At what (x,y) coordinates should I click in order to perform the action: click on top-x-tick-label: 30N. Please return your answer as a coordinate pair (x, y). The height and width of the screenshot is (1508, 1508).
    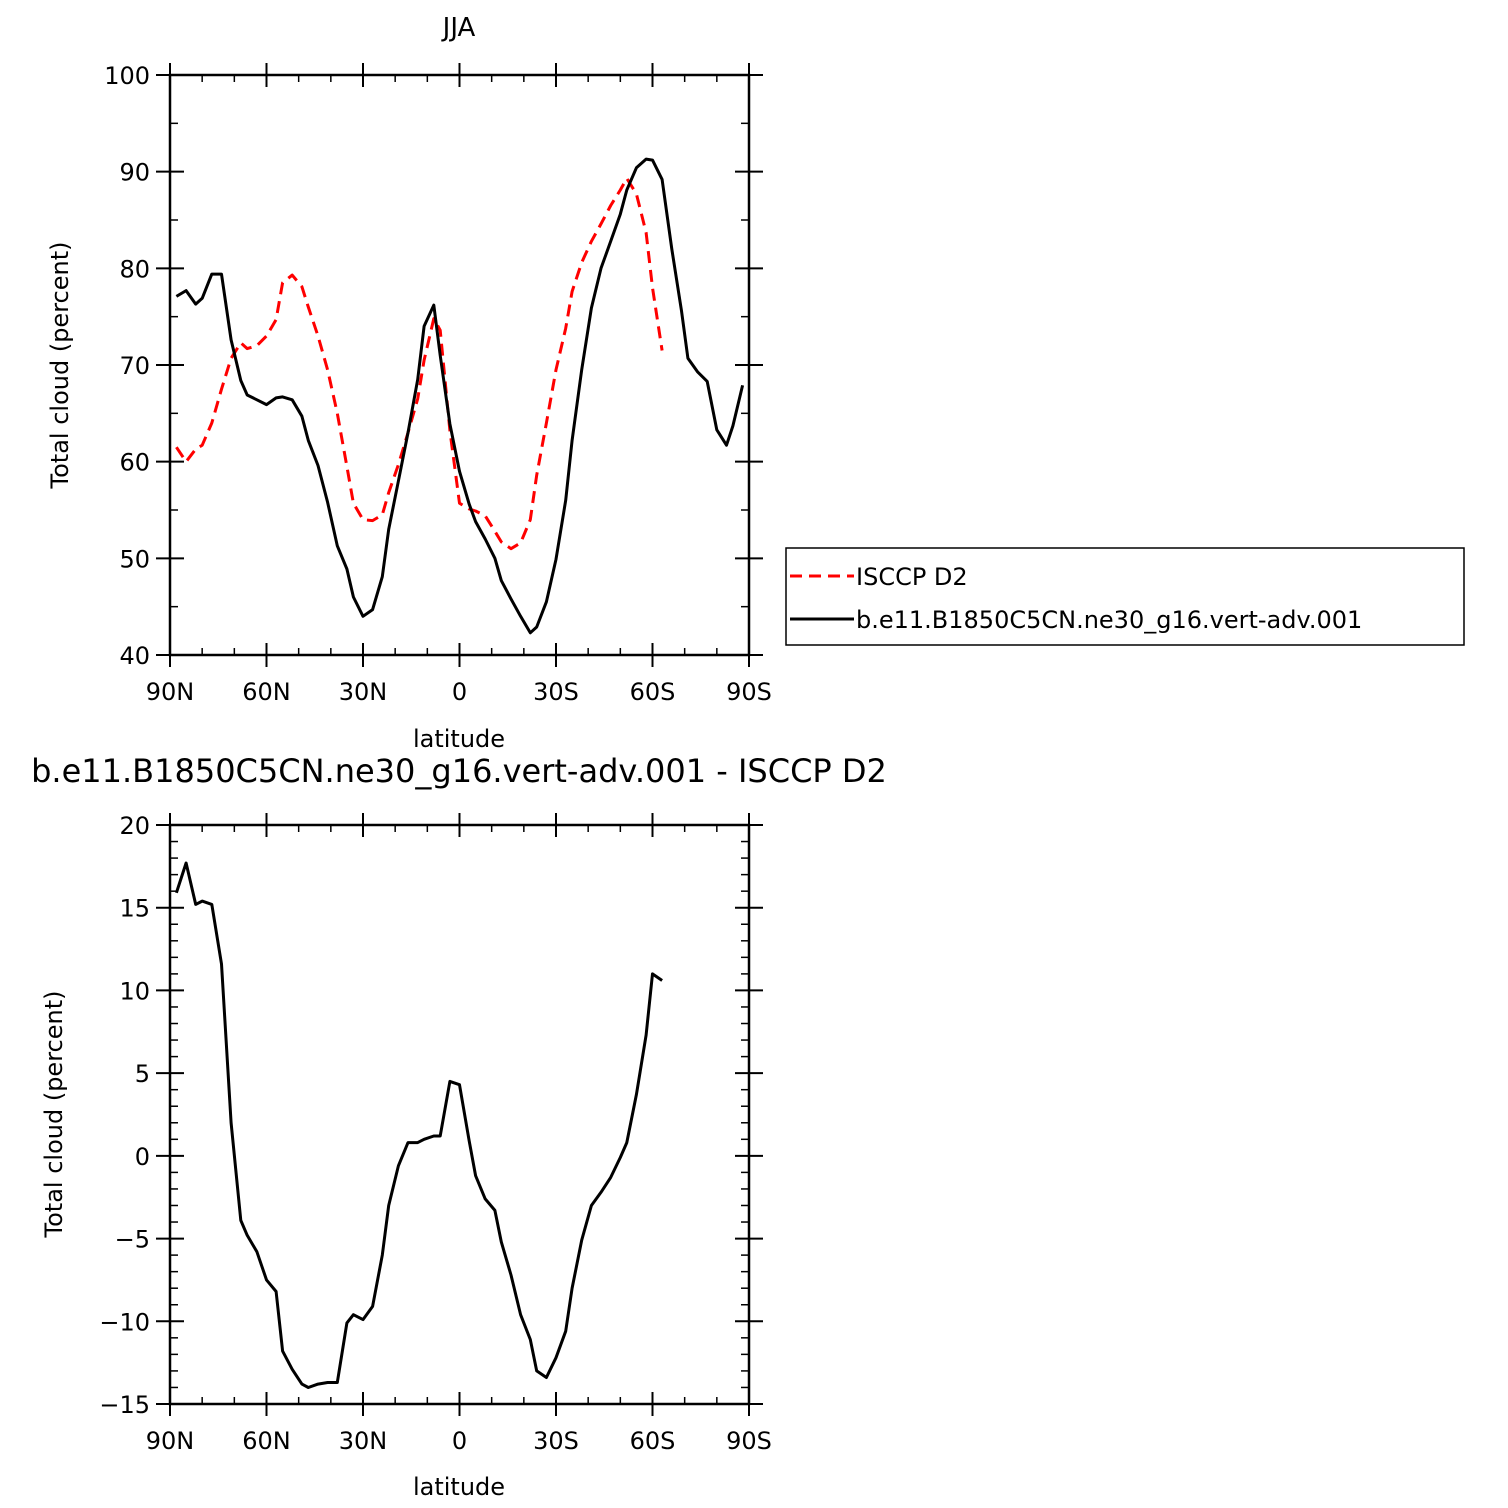
    Looking at the image, I should click on (363, 692).